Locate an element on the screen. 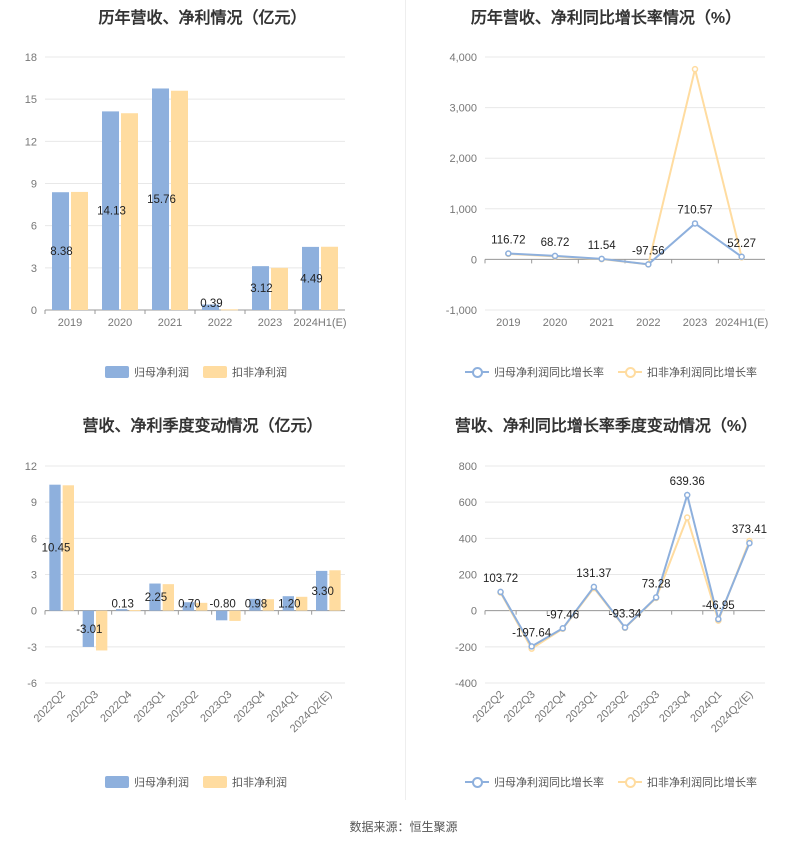  data-label: 3.30 is located at coordinates (322, 592).